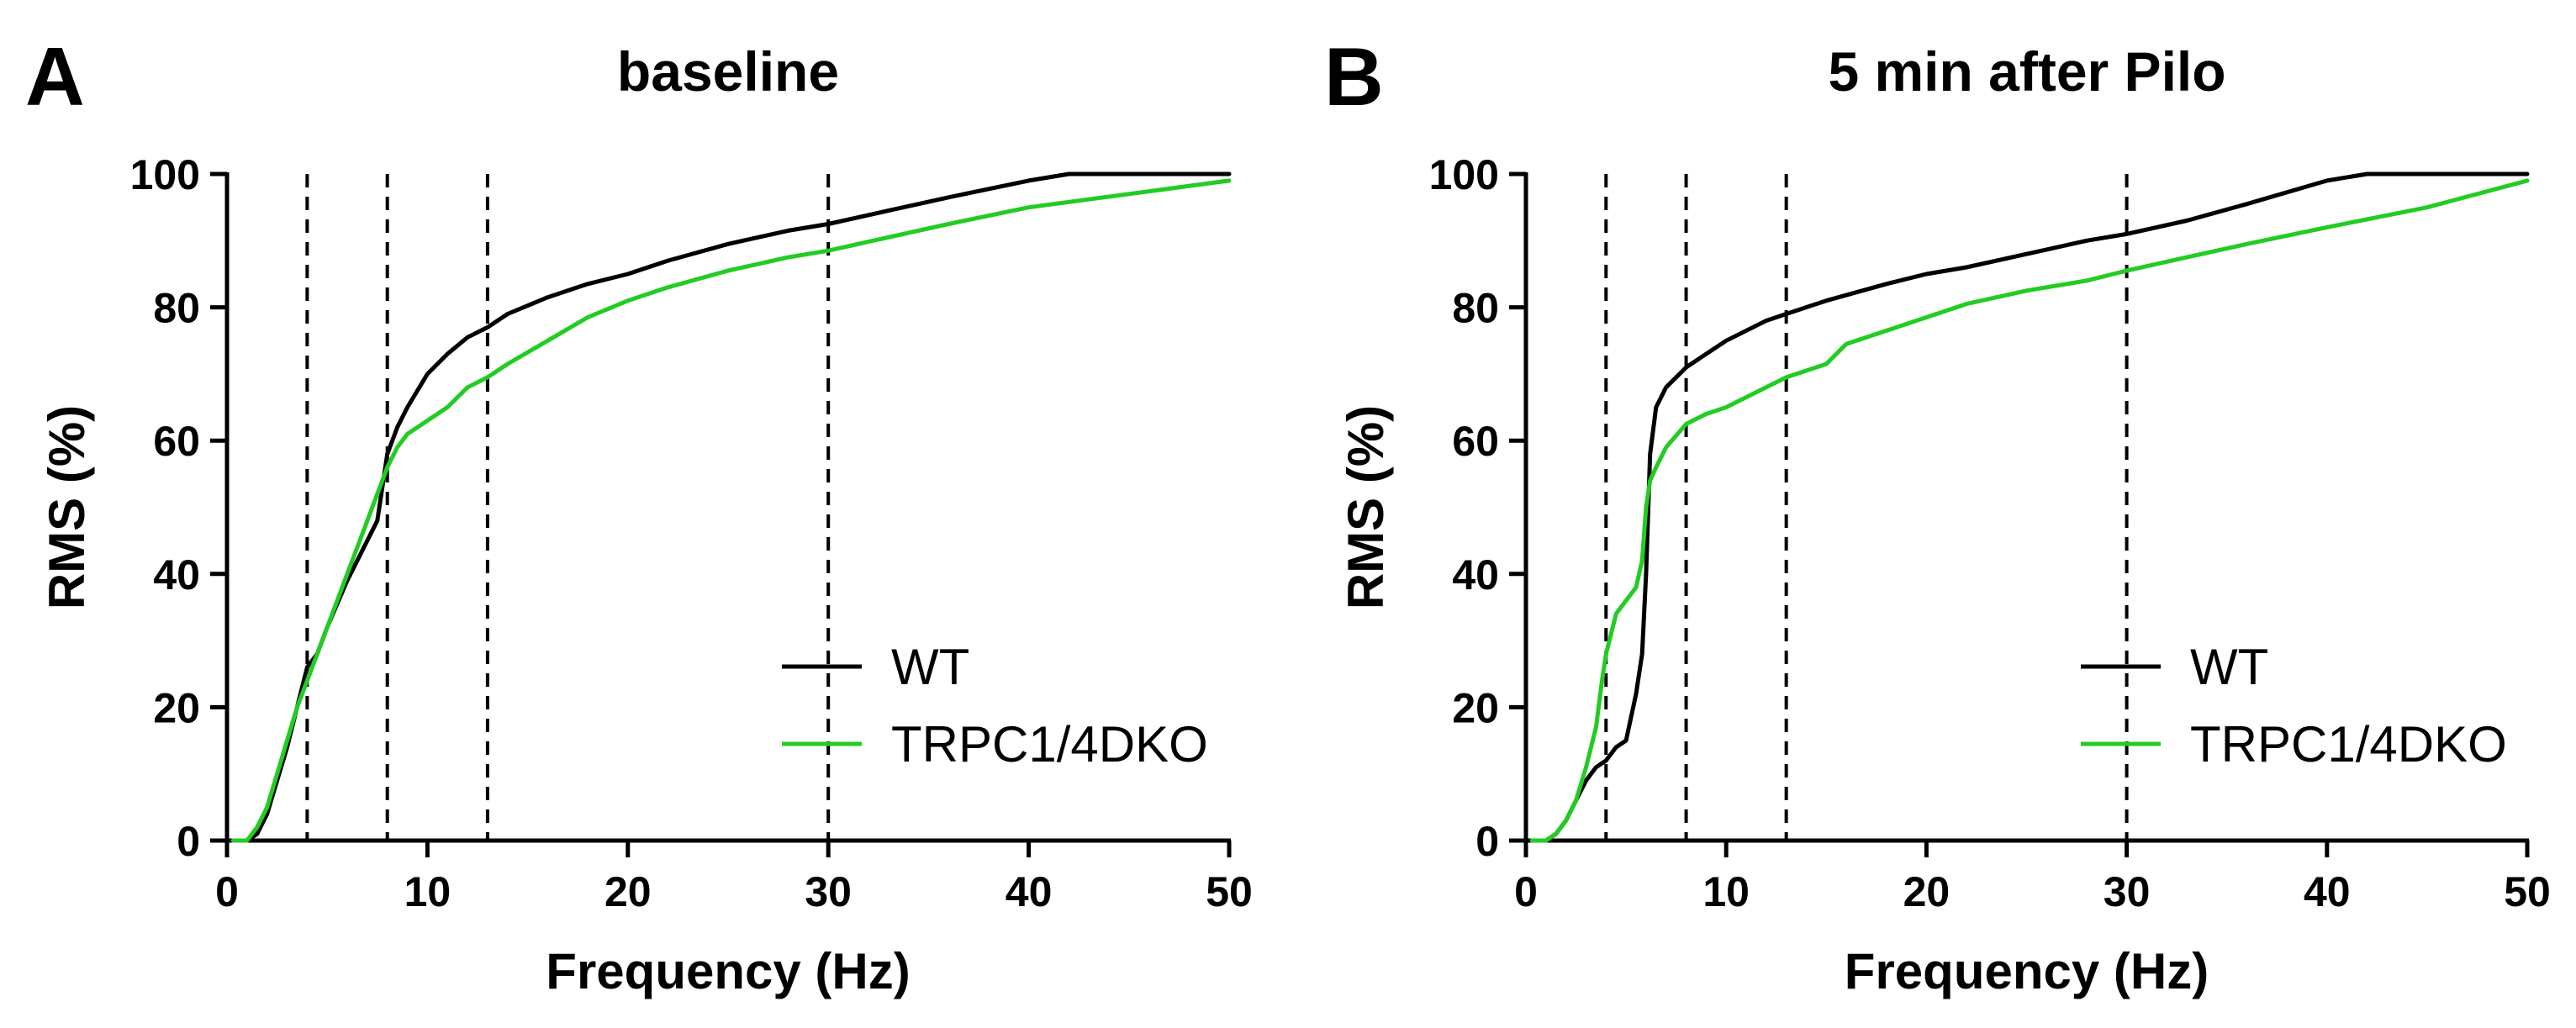  Describe the element at coordinates (2026, 71) in the screenshot. I see `chart-title: 5 min after Pilo` at that location.